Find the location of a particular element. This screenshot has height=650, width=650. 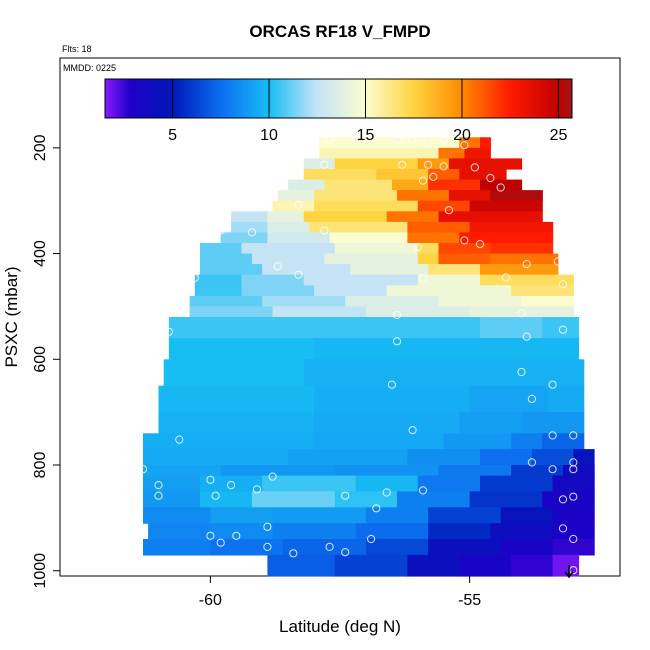

chart-title: ORCAS RF18 V_FMPD is located at coordinates (339, 31).